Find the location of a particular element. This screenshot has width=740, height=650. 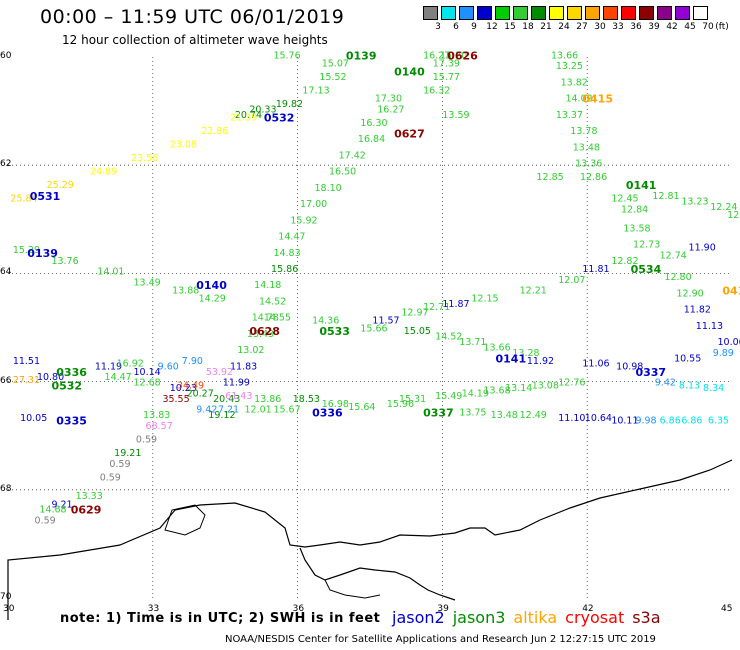

swh-value: 13.82 is located at coordinates (574, 82).